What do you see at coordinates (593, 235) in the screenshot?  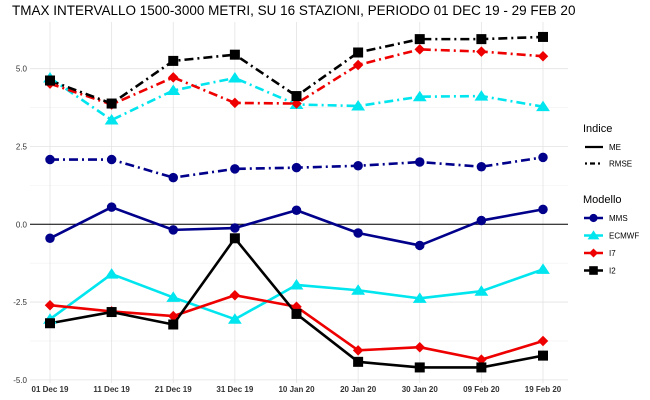 I see `legend-key-marker-ecmwf` at bounding box center [593, 235].